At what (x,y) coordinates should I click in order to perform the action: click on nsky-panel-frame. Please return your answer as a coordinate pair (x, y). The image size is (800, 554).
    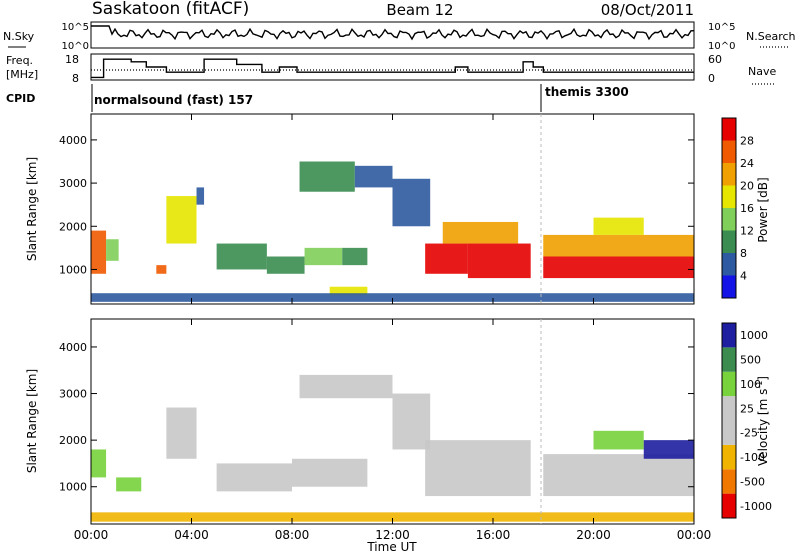
    Looking at the image, I should click on (392, 35).